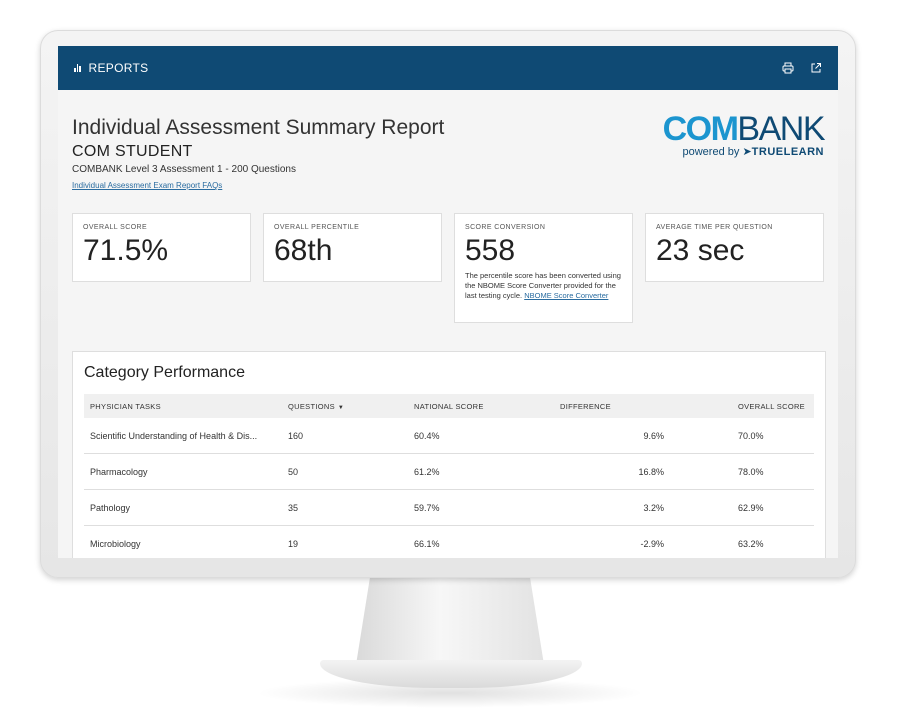 The height and width of the screenshot is (725, 900). Describe the element at coordinates (115, 227) in the screenshot. I see `card-label: OVERALL SCORE` at that location.